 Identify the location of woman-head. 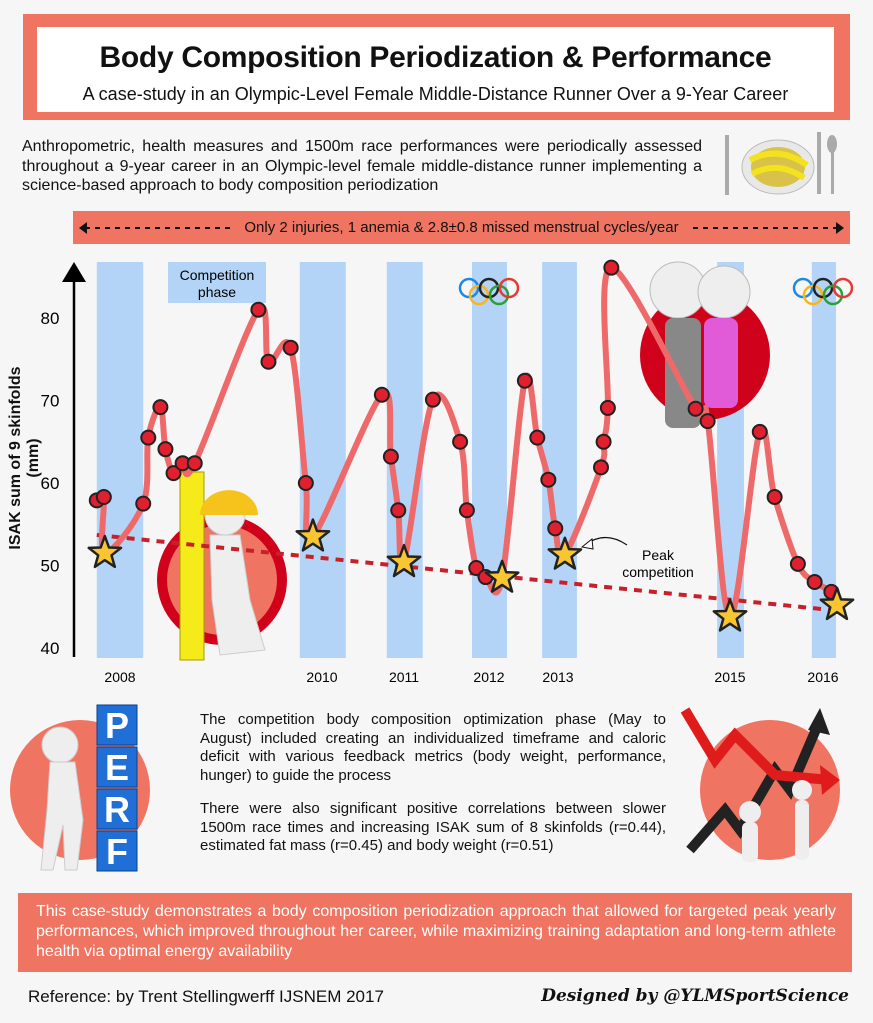
(724, 292).